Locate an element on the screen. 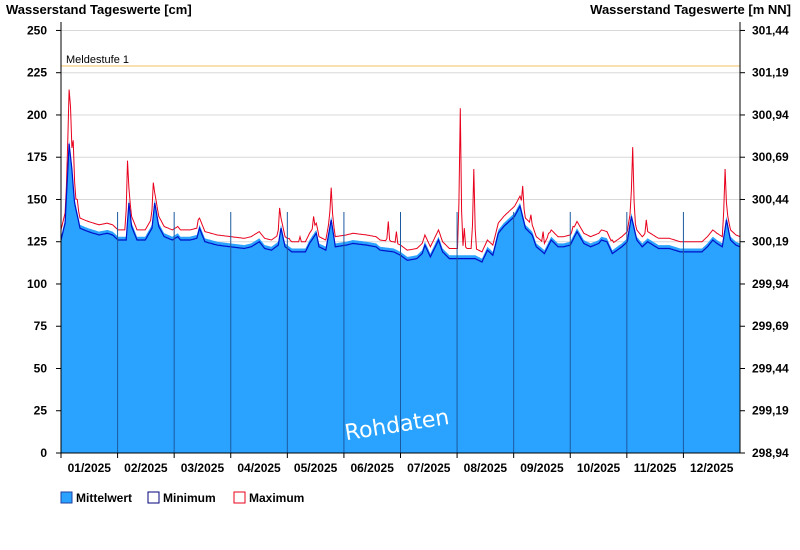  title-left: Wasserstand Tageswerte [cm] is located at coordinates (99, 9).